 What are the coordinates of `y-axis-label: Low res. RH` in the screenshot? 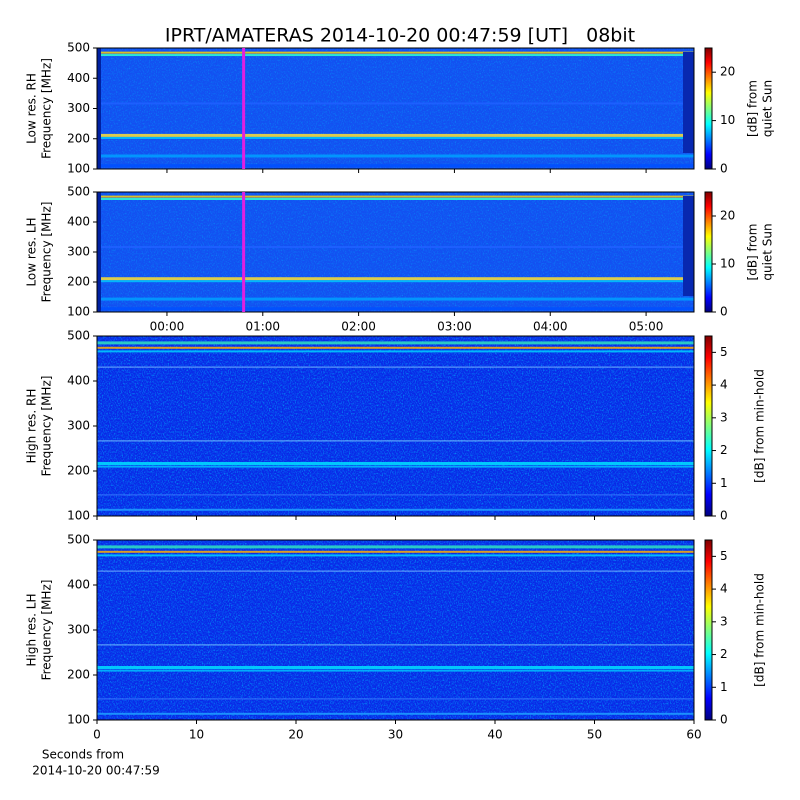 It's located at (32, 108).